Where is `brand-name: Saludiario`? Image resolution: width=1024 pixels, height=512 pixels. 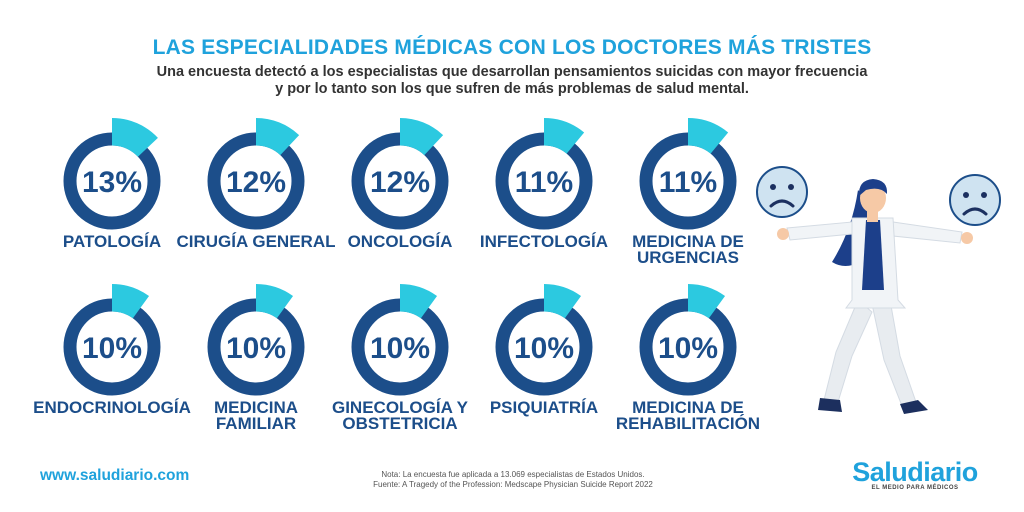
brand-name: Saludiario is located at coordinates (915, 472).